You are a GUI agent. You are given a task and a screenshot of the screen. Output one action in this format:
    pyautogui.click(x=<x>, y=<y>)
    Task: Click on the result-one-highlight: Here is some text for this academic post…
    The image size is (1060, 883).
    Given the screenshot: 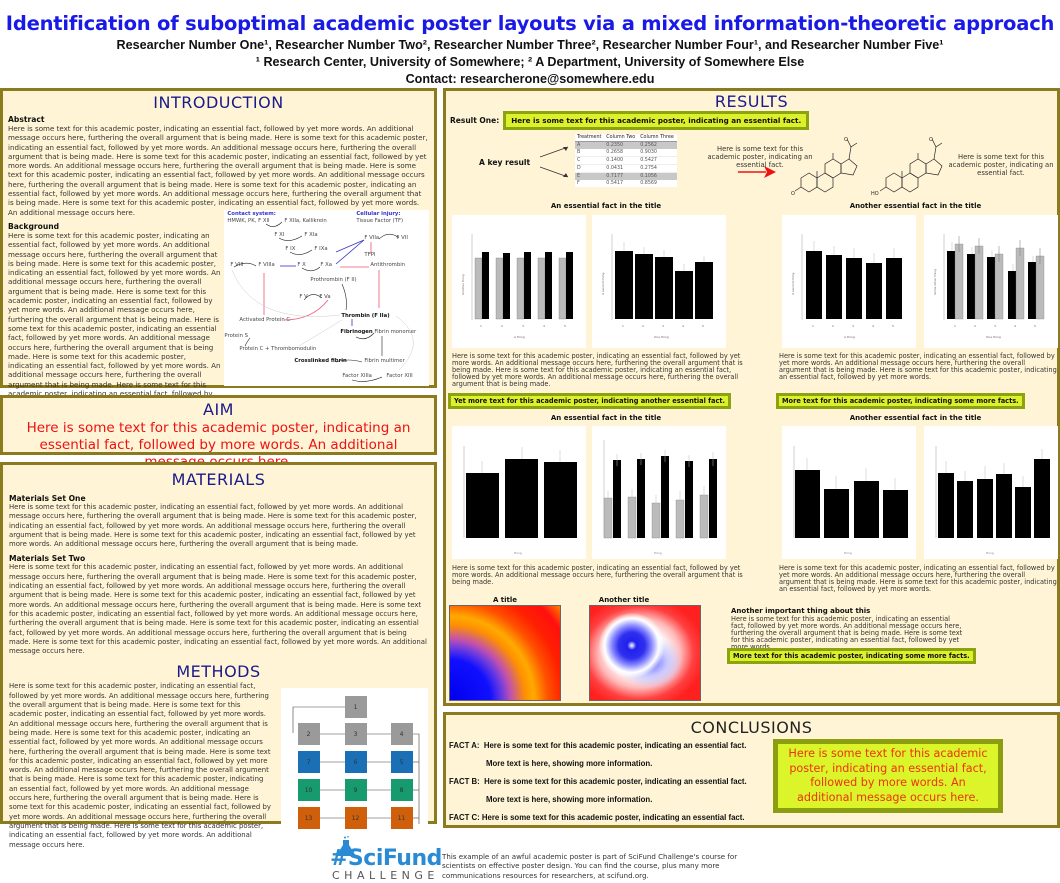 What is the action you would take?
    pyautogui.click(x=656, y=120)
    